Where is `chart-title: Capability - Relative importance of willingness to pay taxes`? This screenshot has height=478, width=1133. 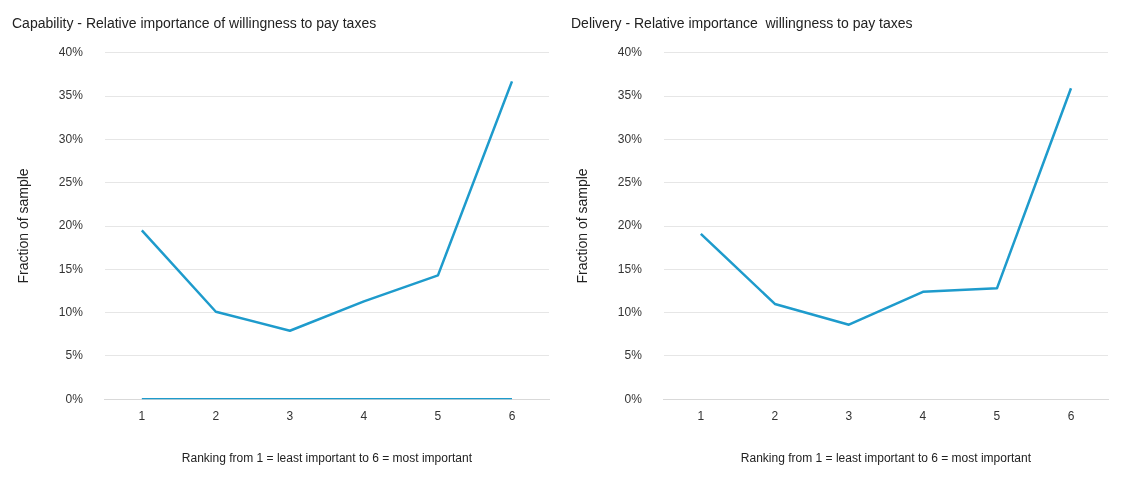
chart-title: Capability - Relative importance of willingness to pay taxes is located at coordinates (194, 23).